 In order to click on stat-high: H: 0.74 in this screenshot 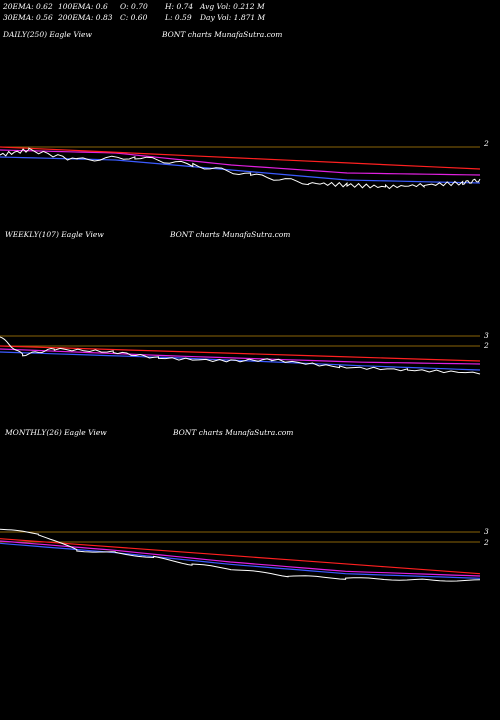, I will do `click(179, 6)`.